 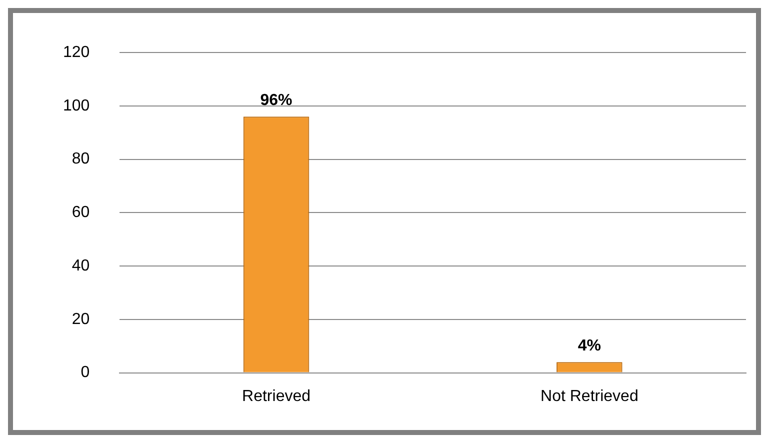 What do you see at coordinates (81, 319) in the screenshot?
I see `y-tick-label: 20` at bounding box center [81, 319].